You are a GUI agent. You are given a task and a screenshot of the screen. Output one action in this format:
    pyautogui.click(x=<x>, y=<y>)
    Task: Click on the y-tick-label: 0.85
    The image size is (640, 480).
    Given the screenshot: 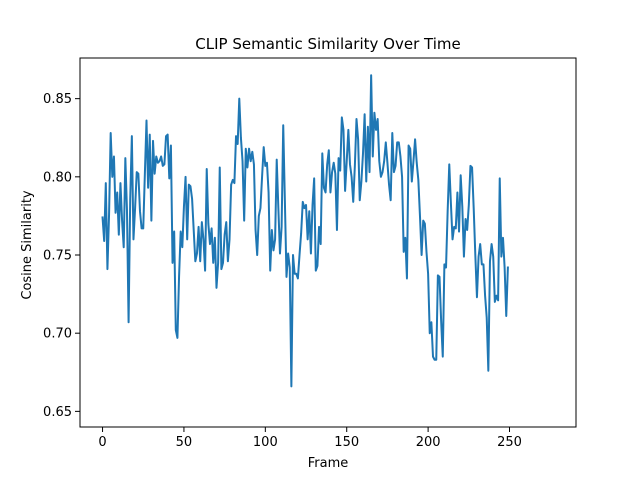 What is the action you would take?
    pyautogui.click(x=57, y=99)
    